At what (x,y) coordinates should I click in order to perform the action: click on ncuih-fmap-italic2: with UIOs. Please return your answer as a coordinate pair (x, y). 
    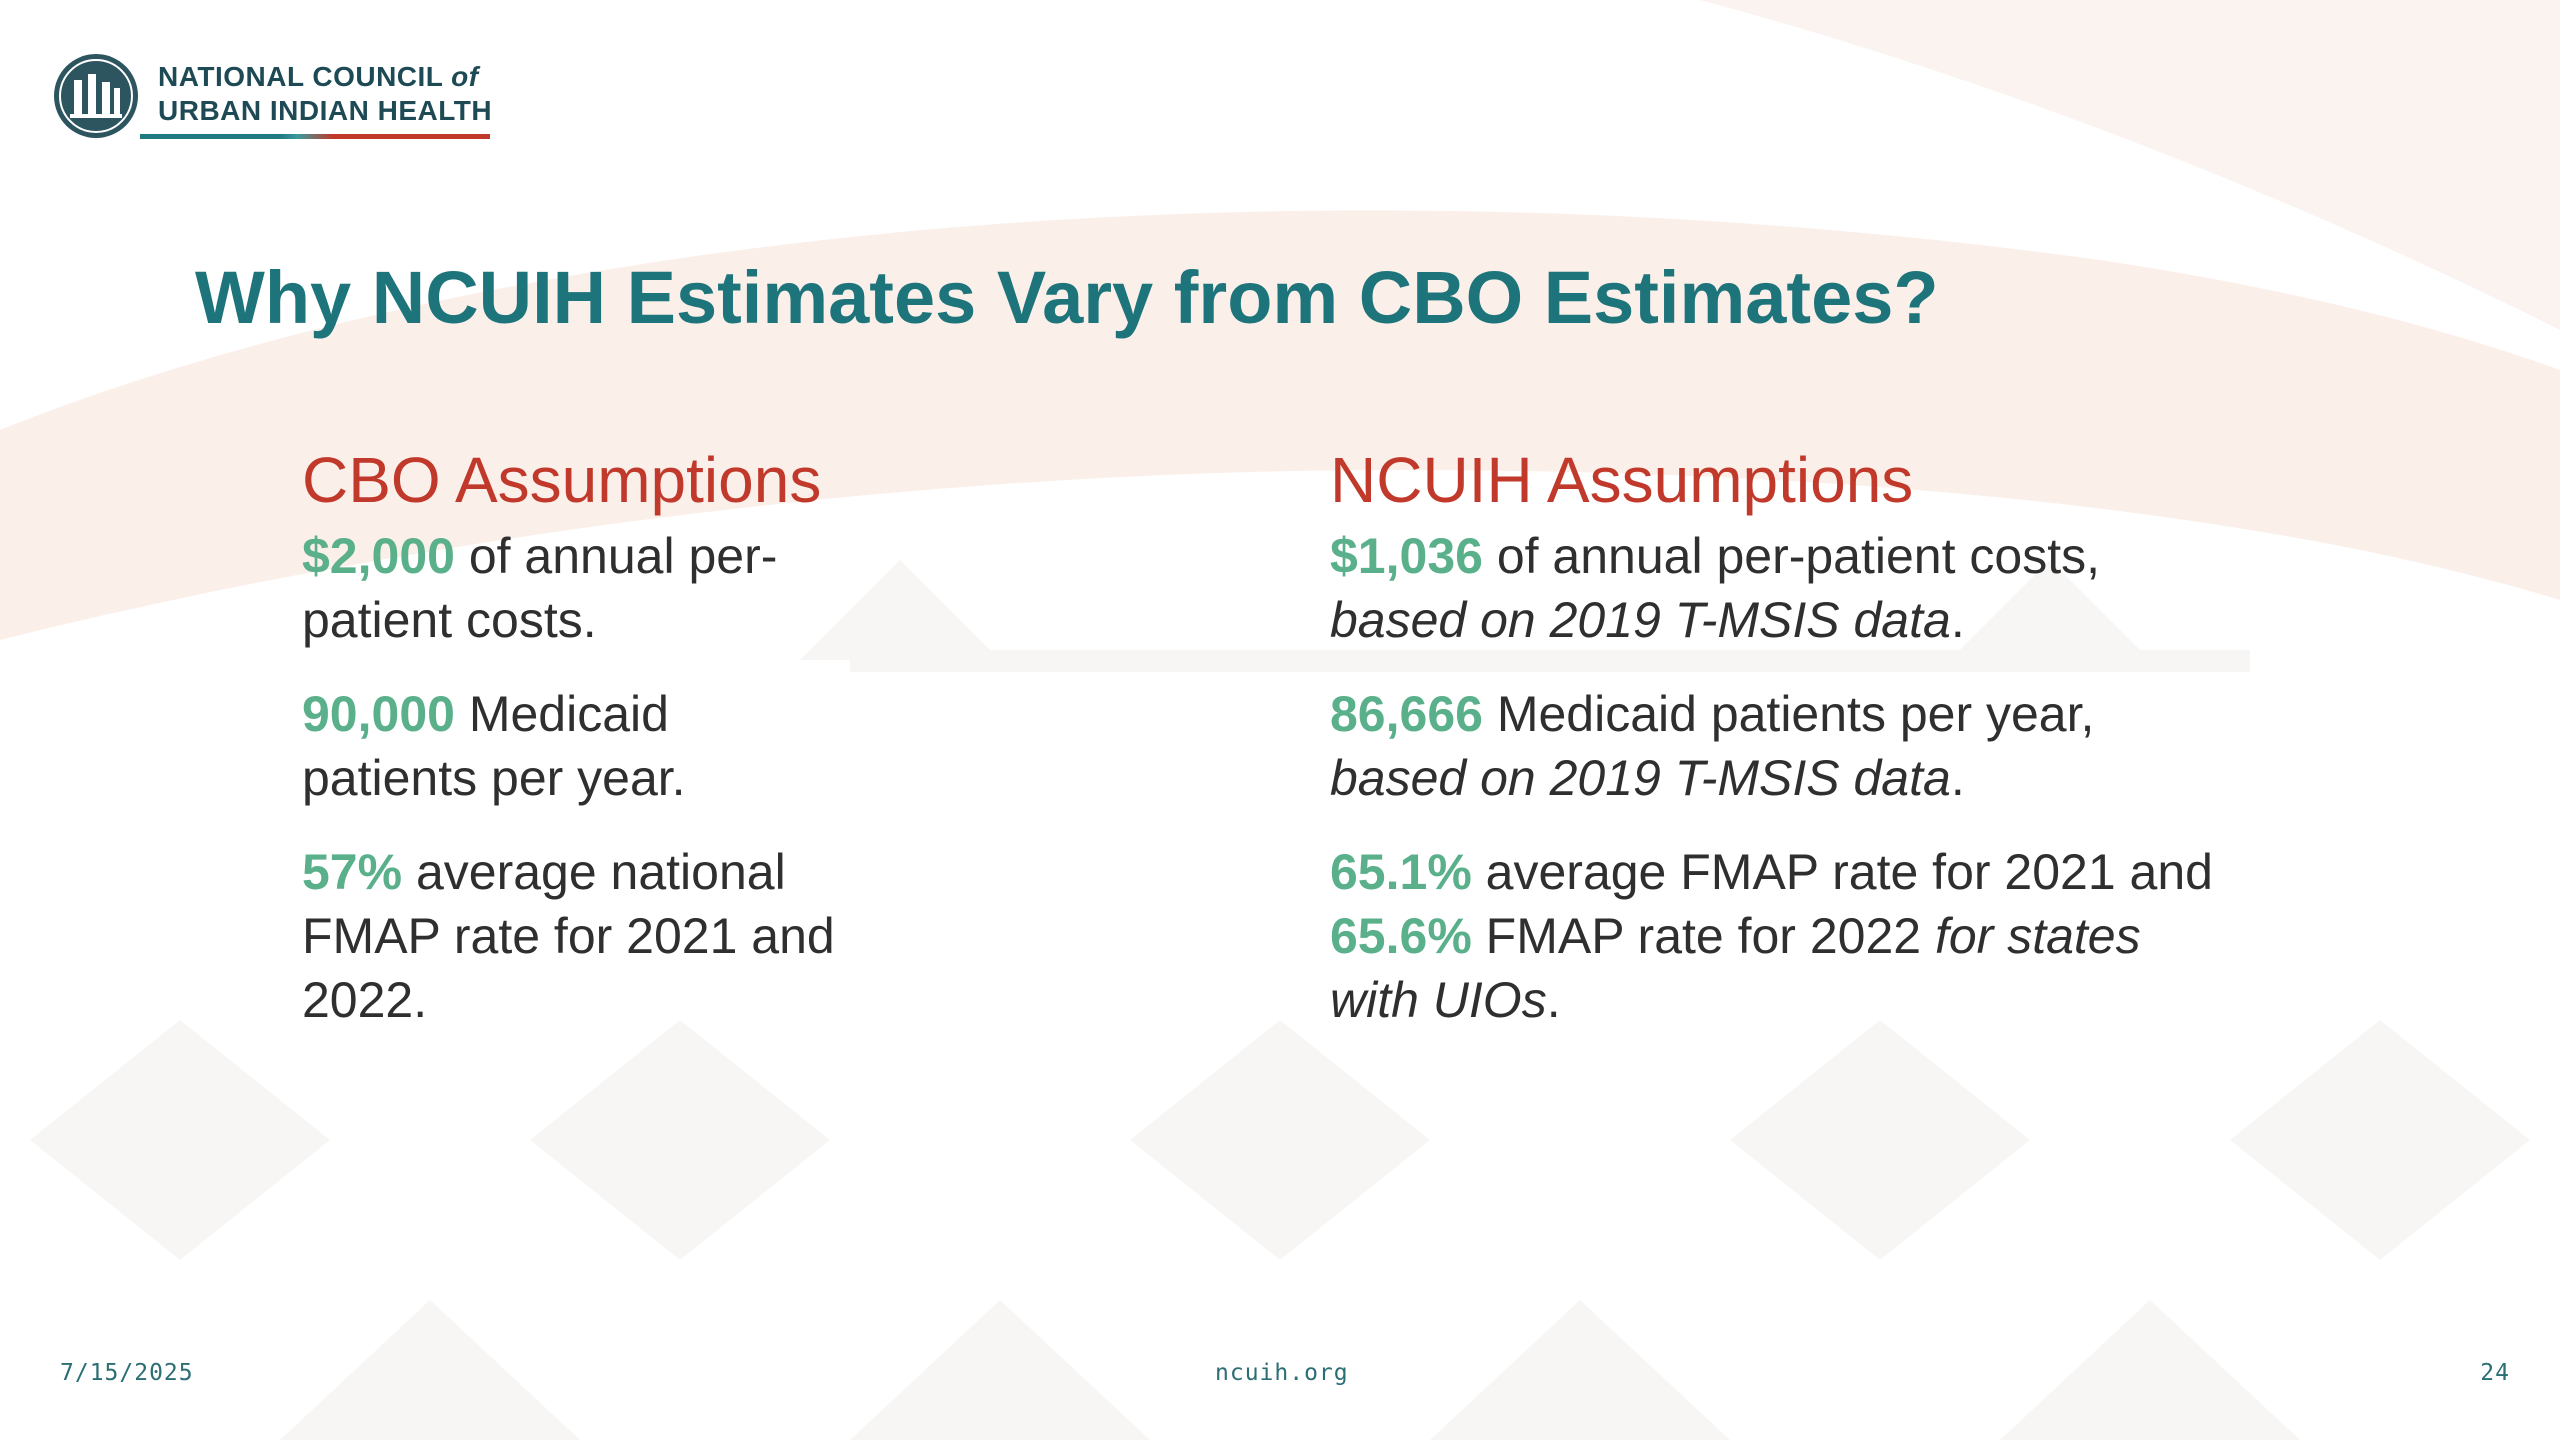
    Looking at the image, I should click on (1438, 1000).